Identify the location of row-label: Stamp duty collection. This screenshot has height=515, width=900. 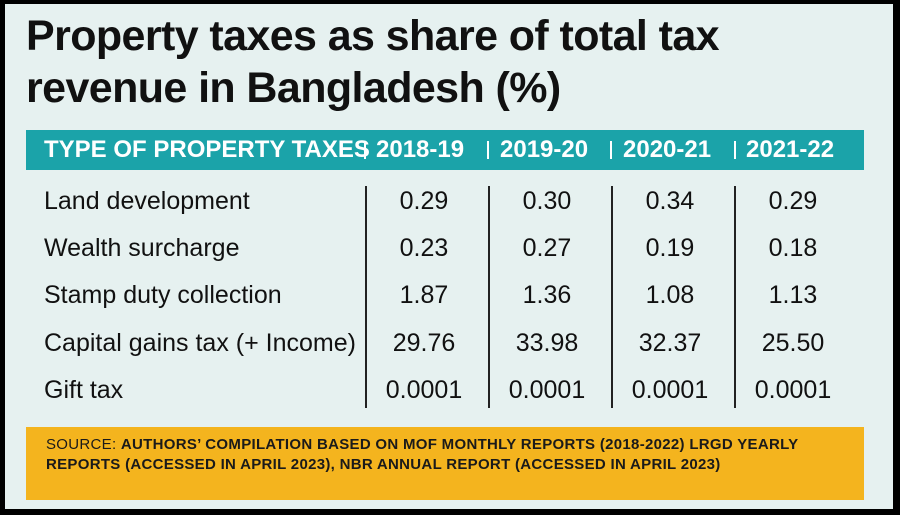
(163, 295).